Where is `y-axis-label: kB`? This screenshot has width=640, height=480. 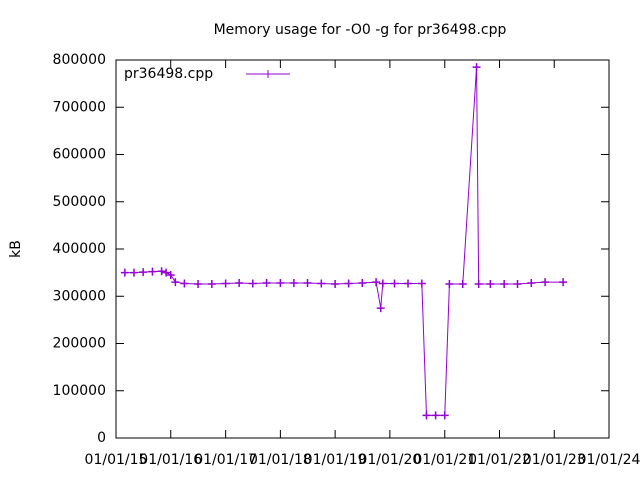 y-axis-label: kB is located at coordinates (16, 249).